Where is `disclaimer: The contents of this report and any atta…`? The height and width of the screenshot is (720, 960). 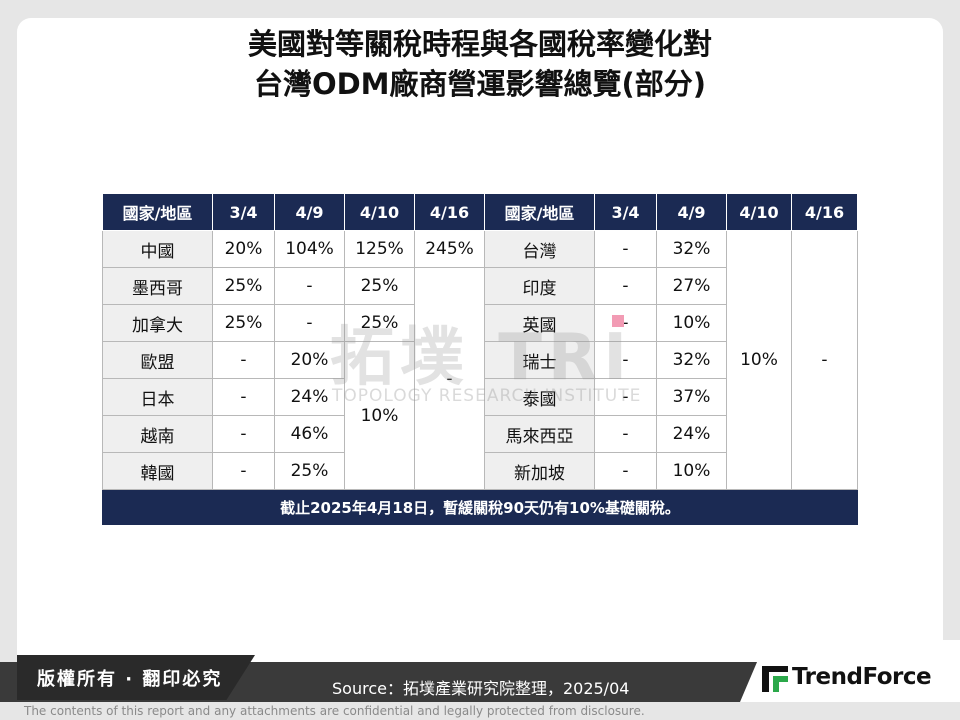
disclaimer: The contents of this report and any atta… is located at coordinates (334, 711).